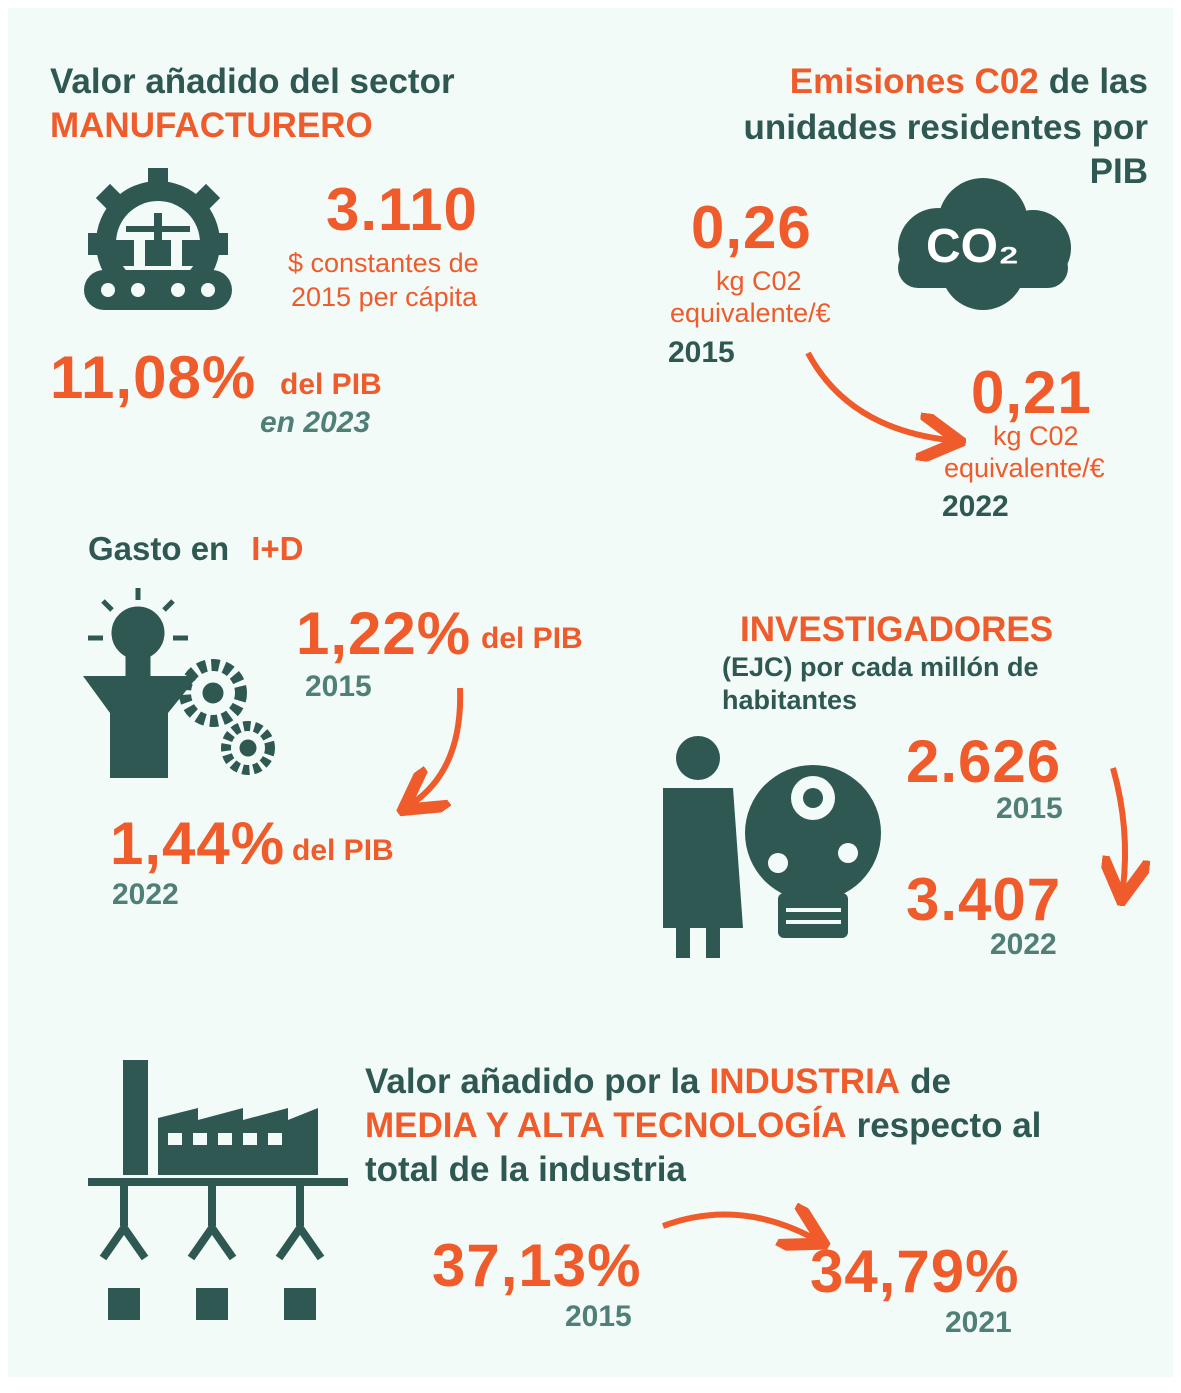 This screenshot has height=1393, width=1181. What do you see at coordinates (402, 209) in the screenshot?
I see `value: 3.110` at bounding box center [402, 209].